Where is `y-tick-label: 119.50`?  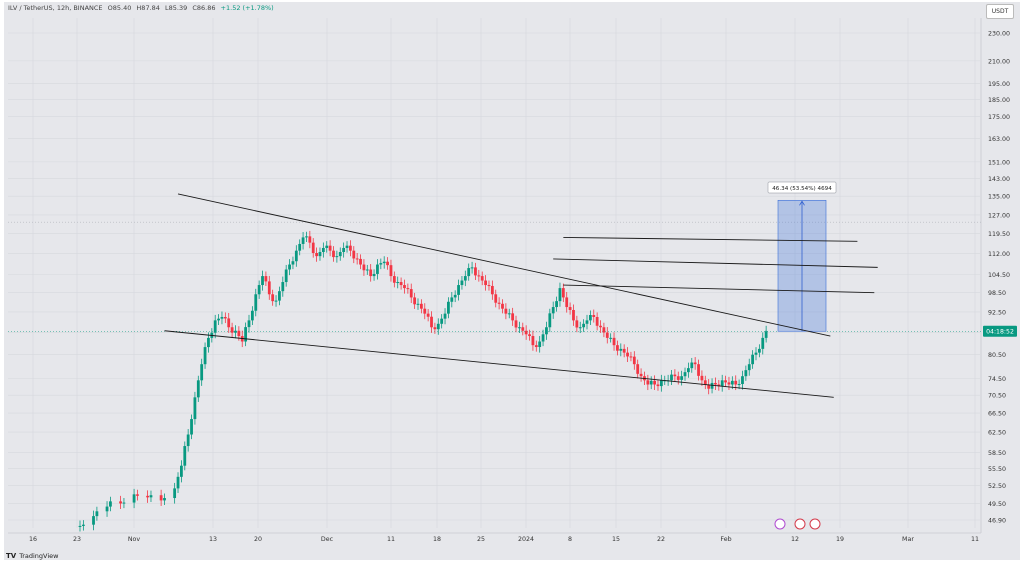 y-tick-label: 119.50 is located at coordinates (999, 234).